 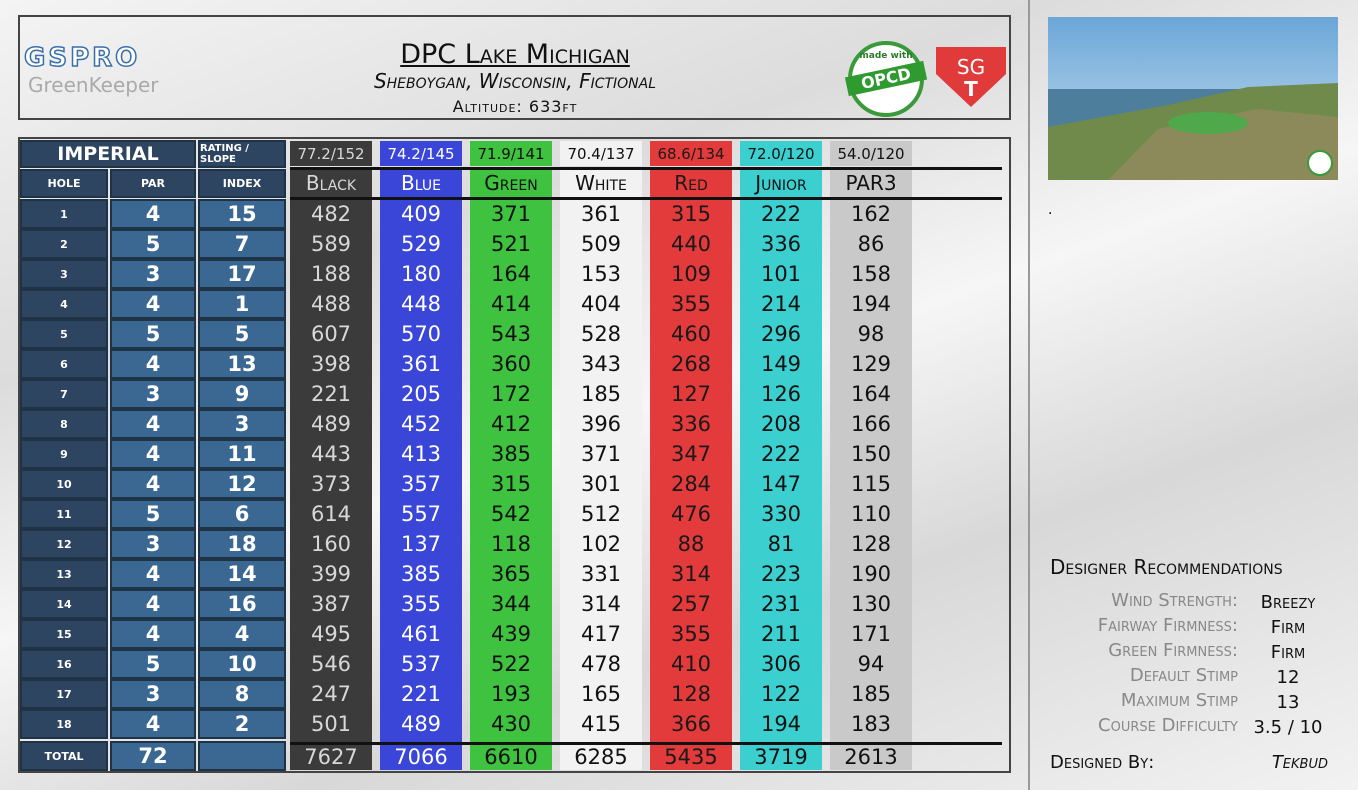 I want to click on yardage: 268, so click(x=691, y=364).